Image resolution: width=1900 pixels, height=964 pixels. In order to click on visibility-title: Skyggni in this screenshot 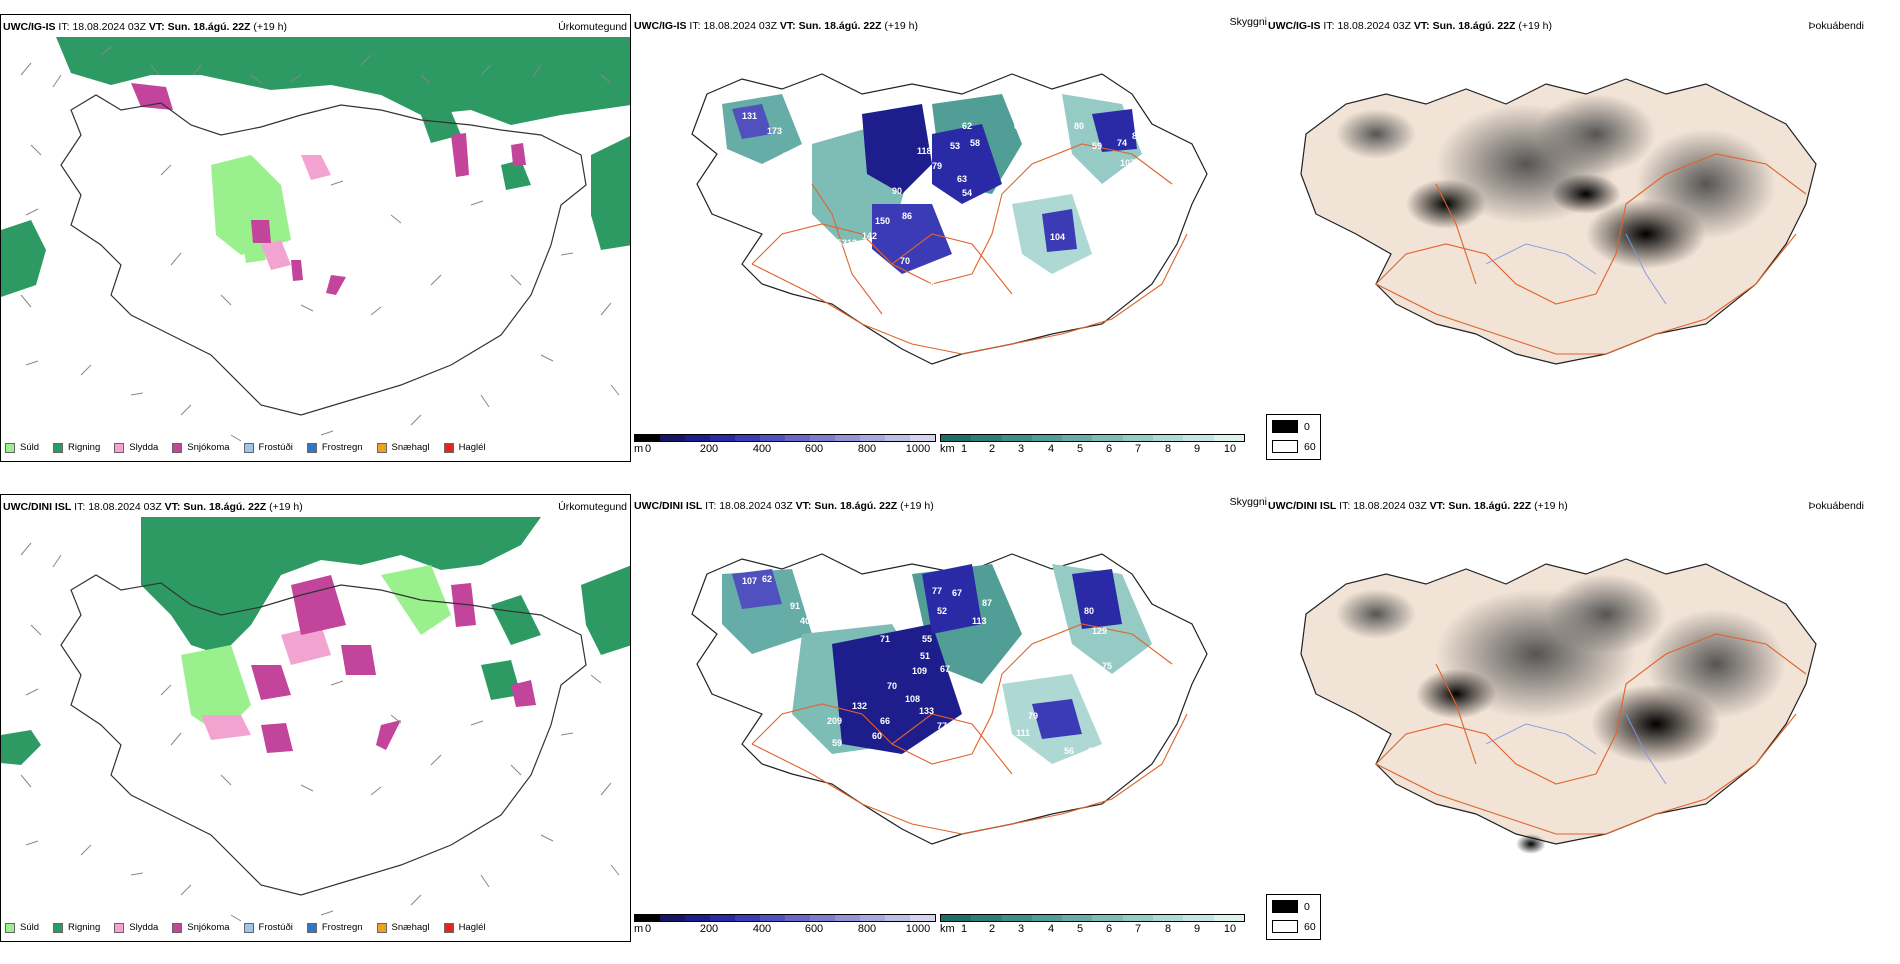, I will do `click(1248, 22)`.